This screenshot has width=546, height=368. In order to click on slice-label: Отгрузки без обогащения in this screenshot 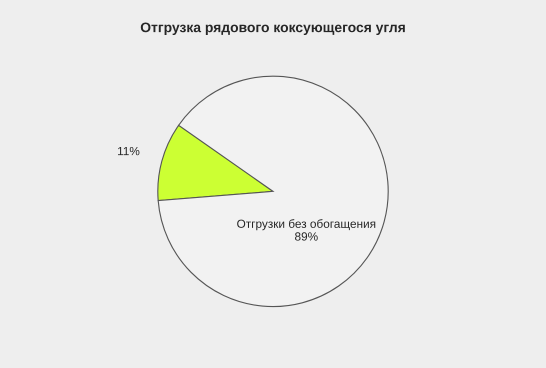, I will do `click(306, 224)`.